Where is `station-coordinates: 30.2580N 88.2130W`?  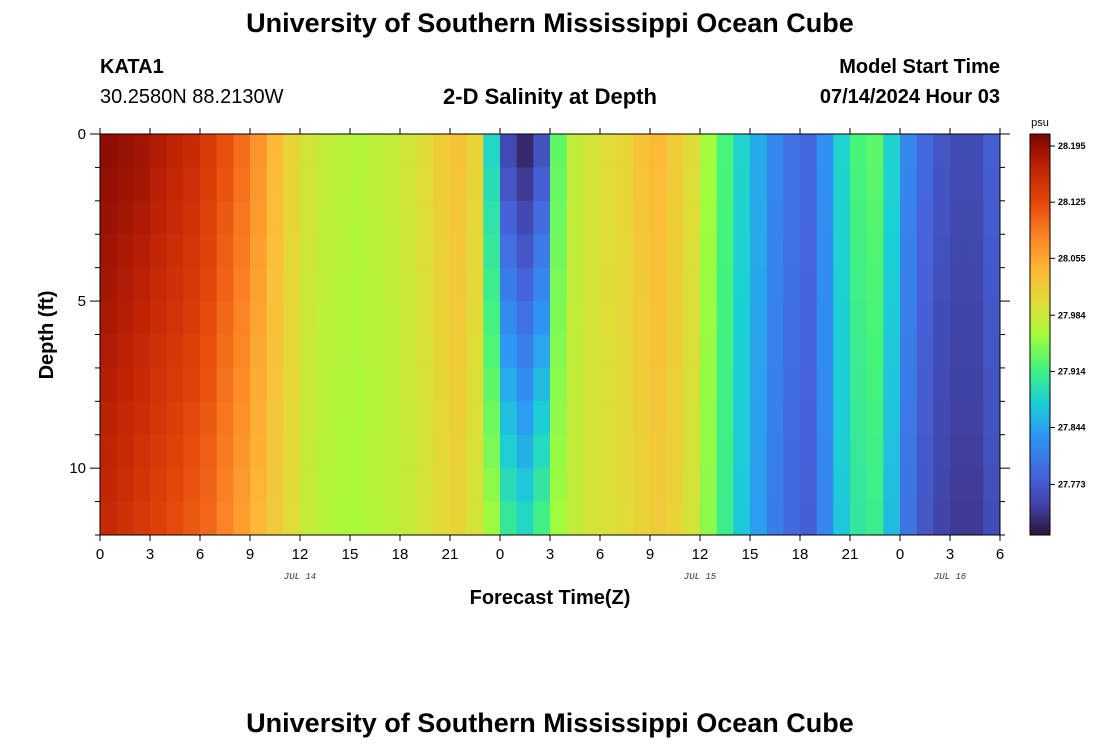
station-coordinates: 30.2580N 88.2130W is located at coordinates (192, 97).